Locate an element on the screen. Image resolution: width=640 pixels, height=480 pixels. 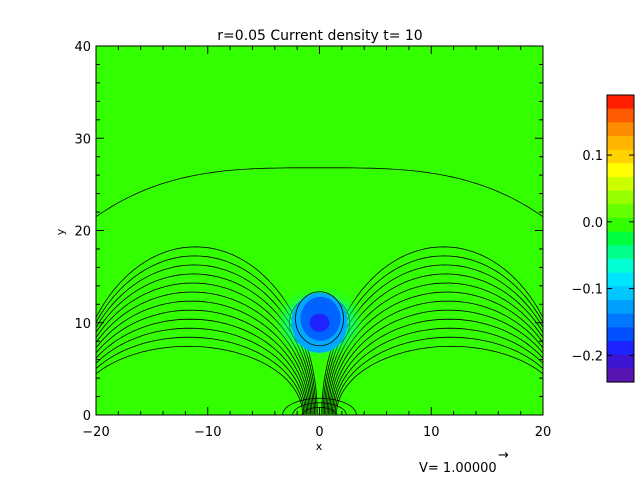
blob-core is located at coordinates (319, 322).